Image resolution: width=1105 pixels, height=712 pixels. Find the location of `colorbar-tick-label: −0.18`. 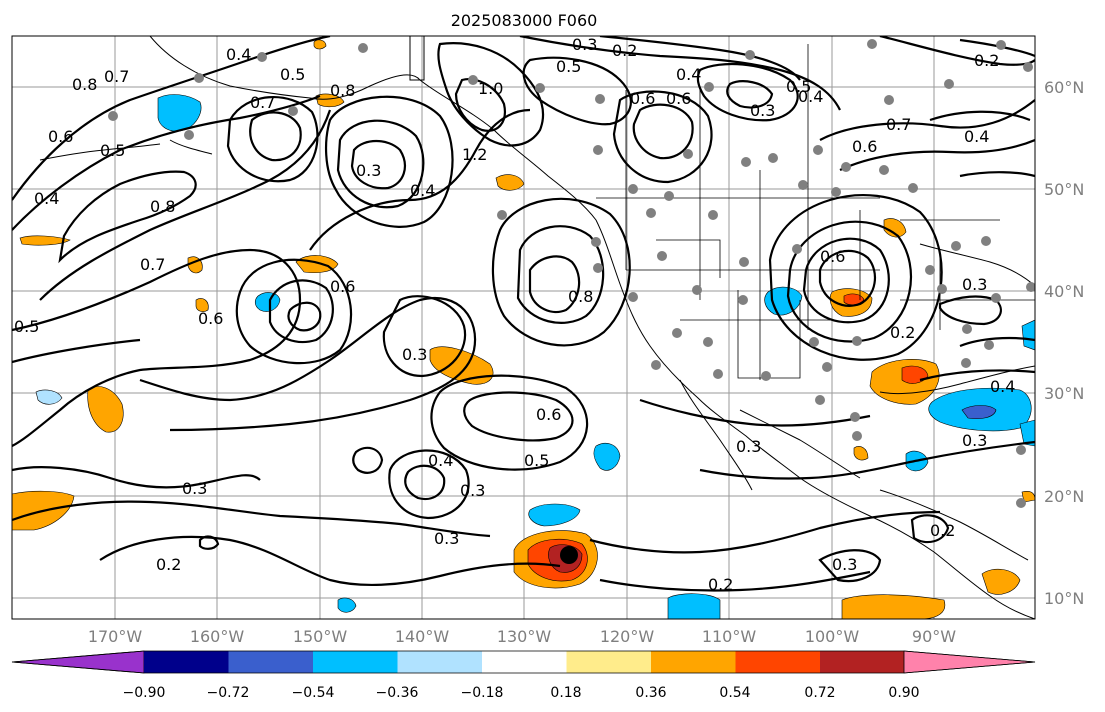

colorbar-tick-label: −0.18 is located at coordinates (482, 693).